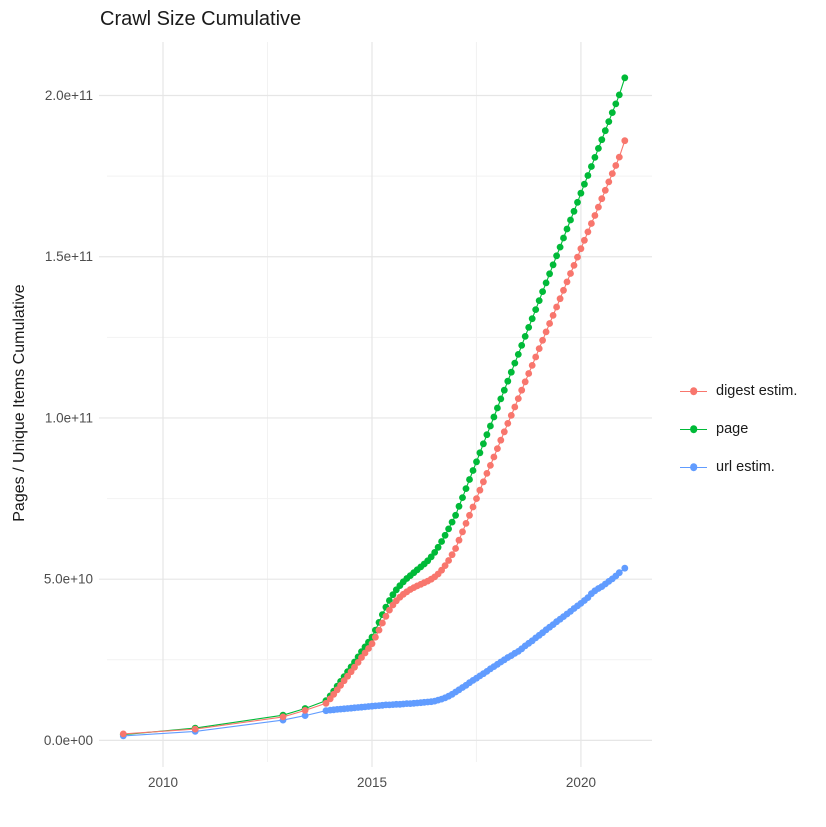  I want to click on x-tick-label: 2010, so click(163, 782).